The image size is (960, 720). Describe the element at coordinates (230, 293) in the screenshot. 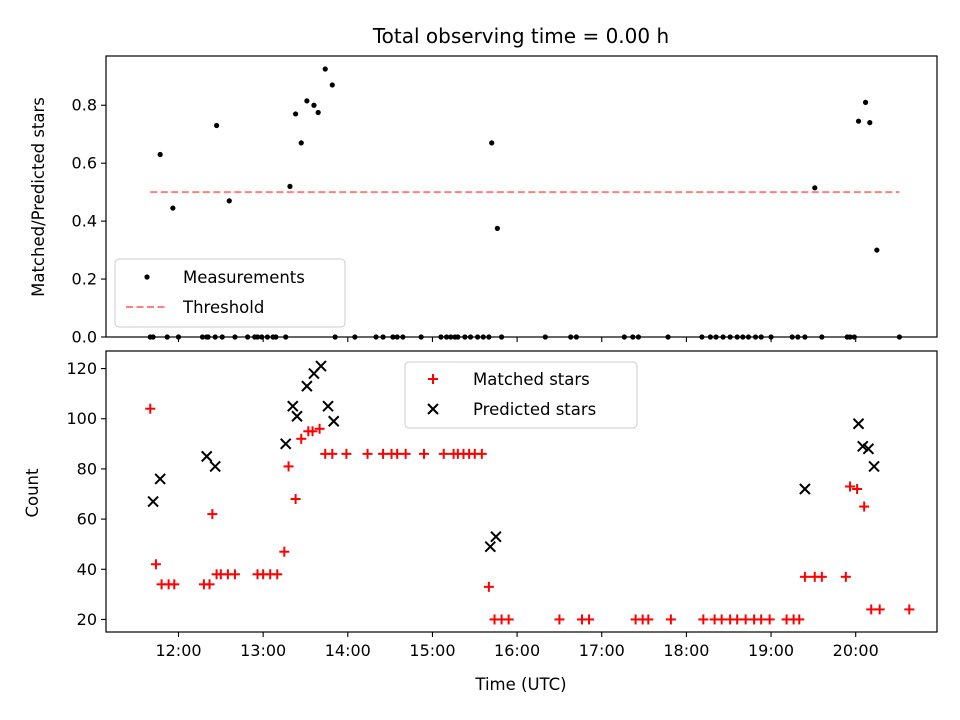

I see `top-legend: Measurements Threshold` at that location.